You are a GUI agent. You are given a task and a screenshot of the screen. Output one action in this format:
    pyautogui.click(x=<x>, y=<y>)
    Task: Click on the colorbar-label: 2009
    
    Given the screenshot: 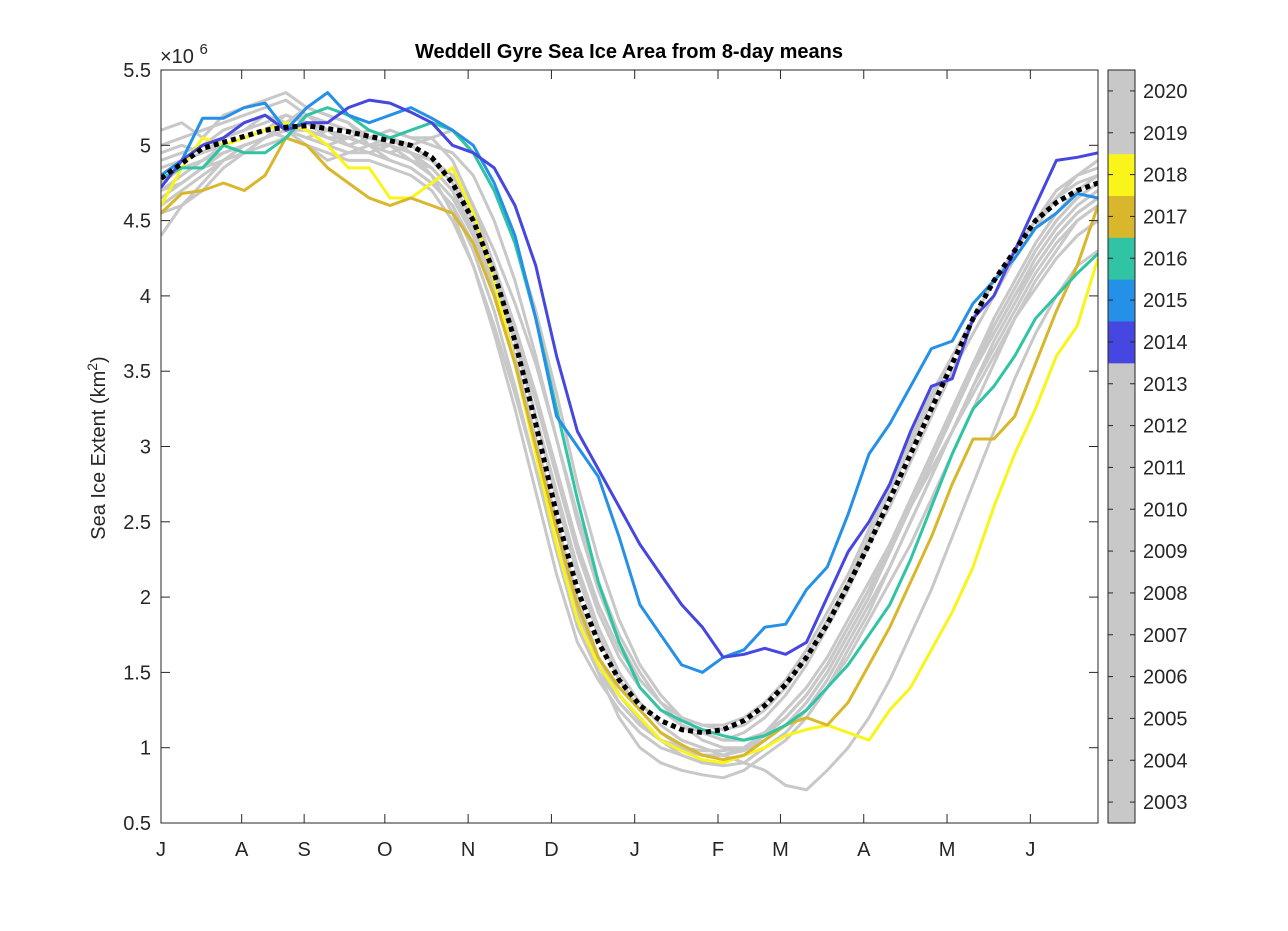 What is the action you would take?
    pyautogui.click(x=1165, y=552)
    